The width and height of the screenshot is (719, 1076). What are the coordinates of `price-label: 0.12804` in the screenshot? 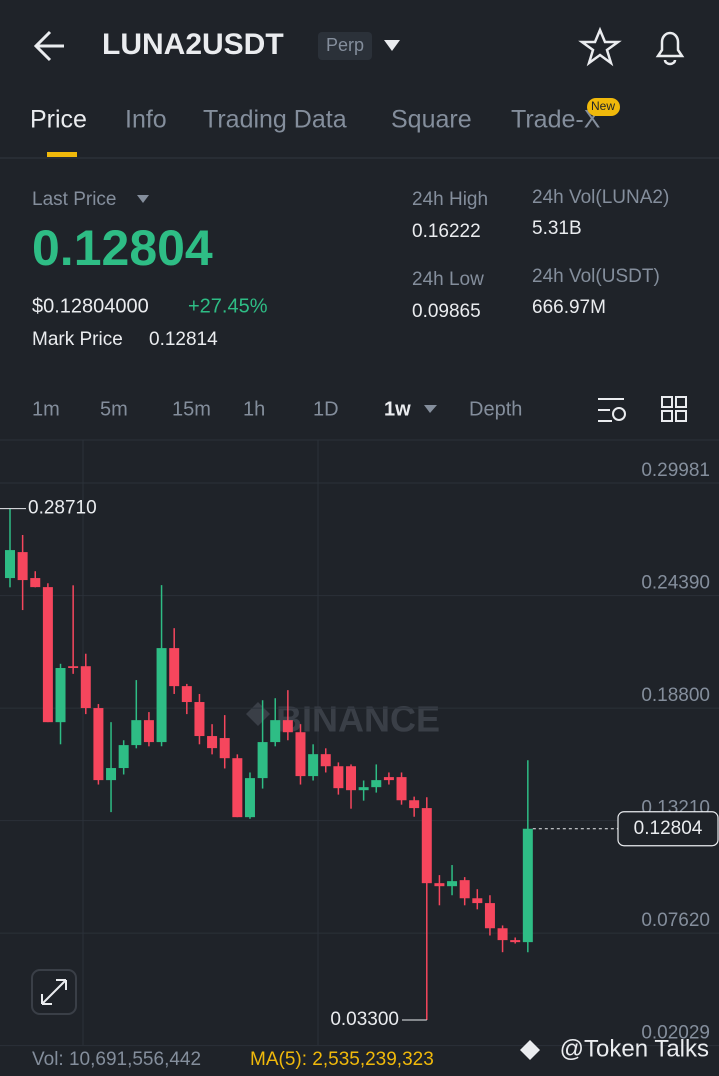 It's located at (668, 828).